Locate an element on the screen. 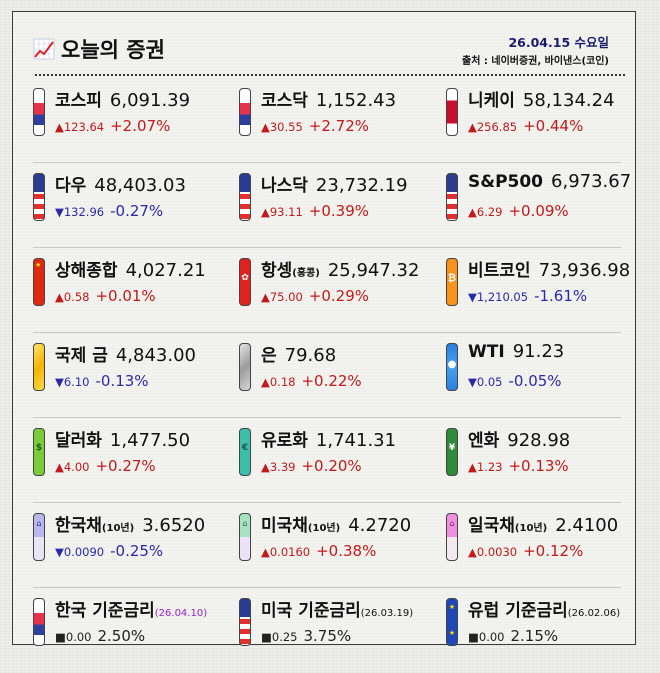 The width and height of the screenshot is (660, 673). change-amount: 132.96 is located at coordinates (84, 212).